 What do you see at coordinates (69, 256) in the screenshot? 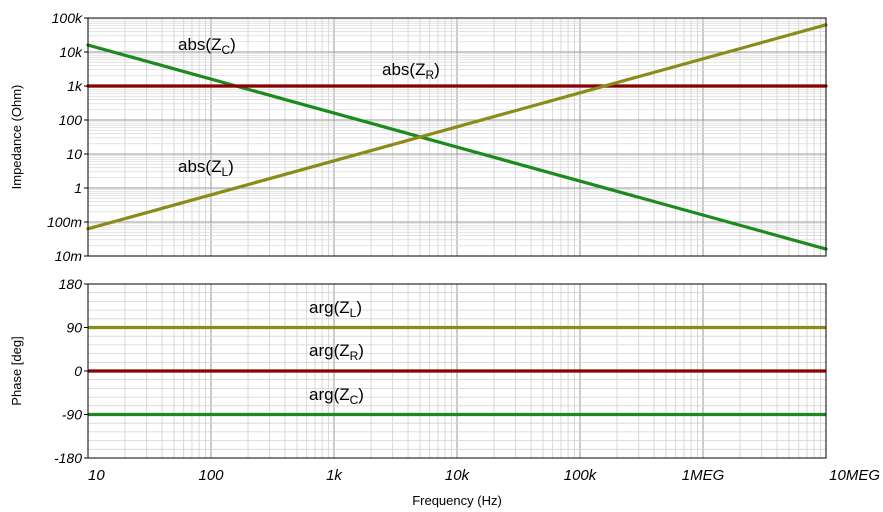
I see `impedance-tick-label: 10m` at bounding box center [69, 256].